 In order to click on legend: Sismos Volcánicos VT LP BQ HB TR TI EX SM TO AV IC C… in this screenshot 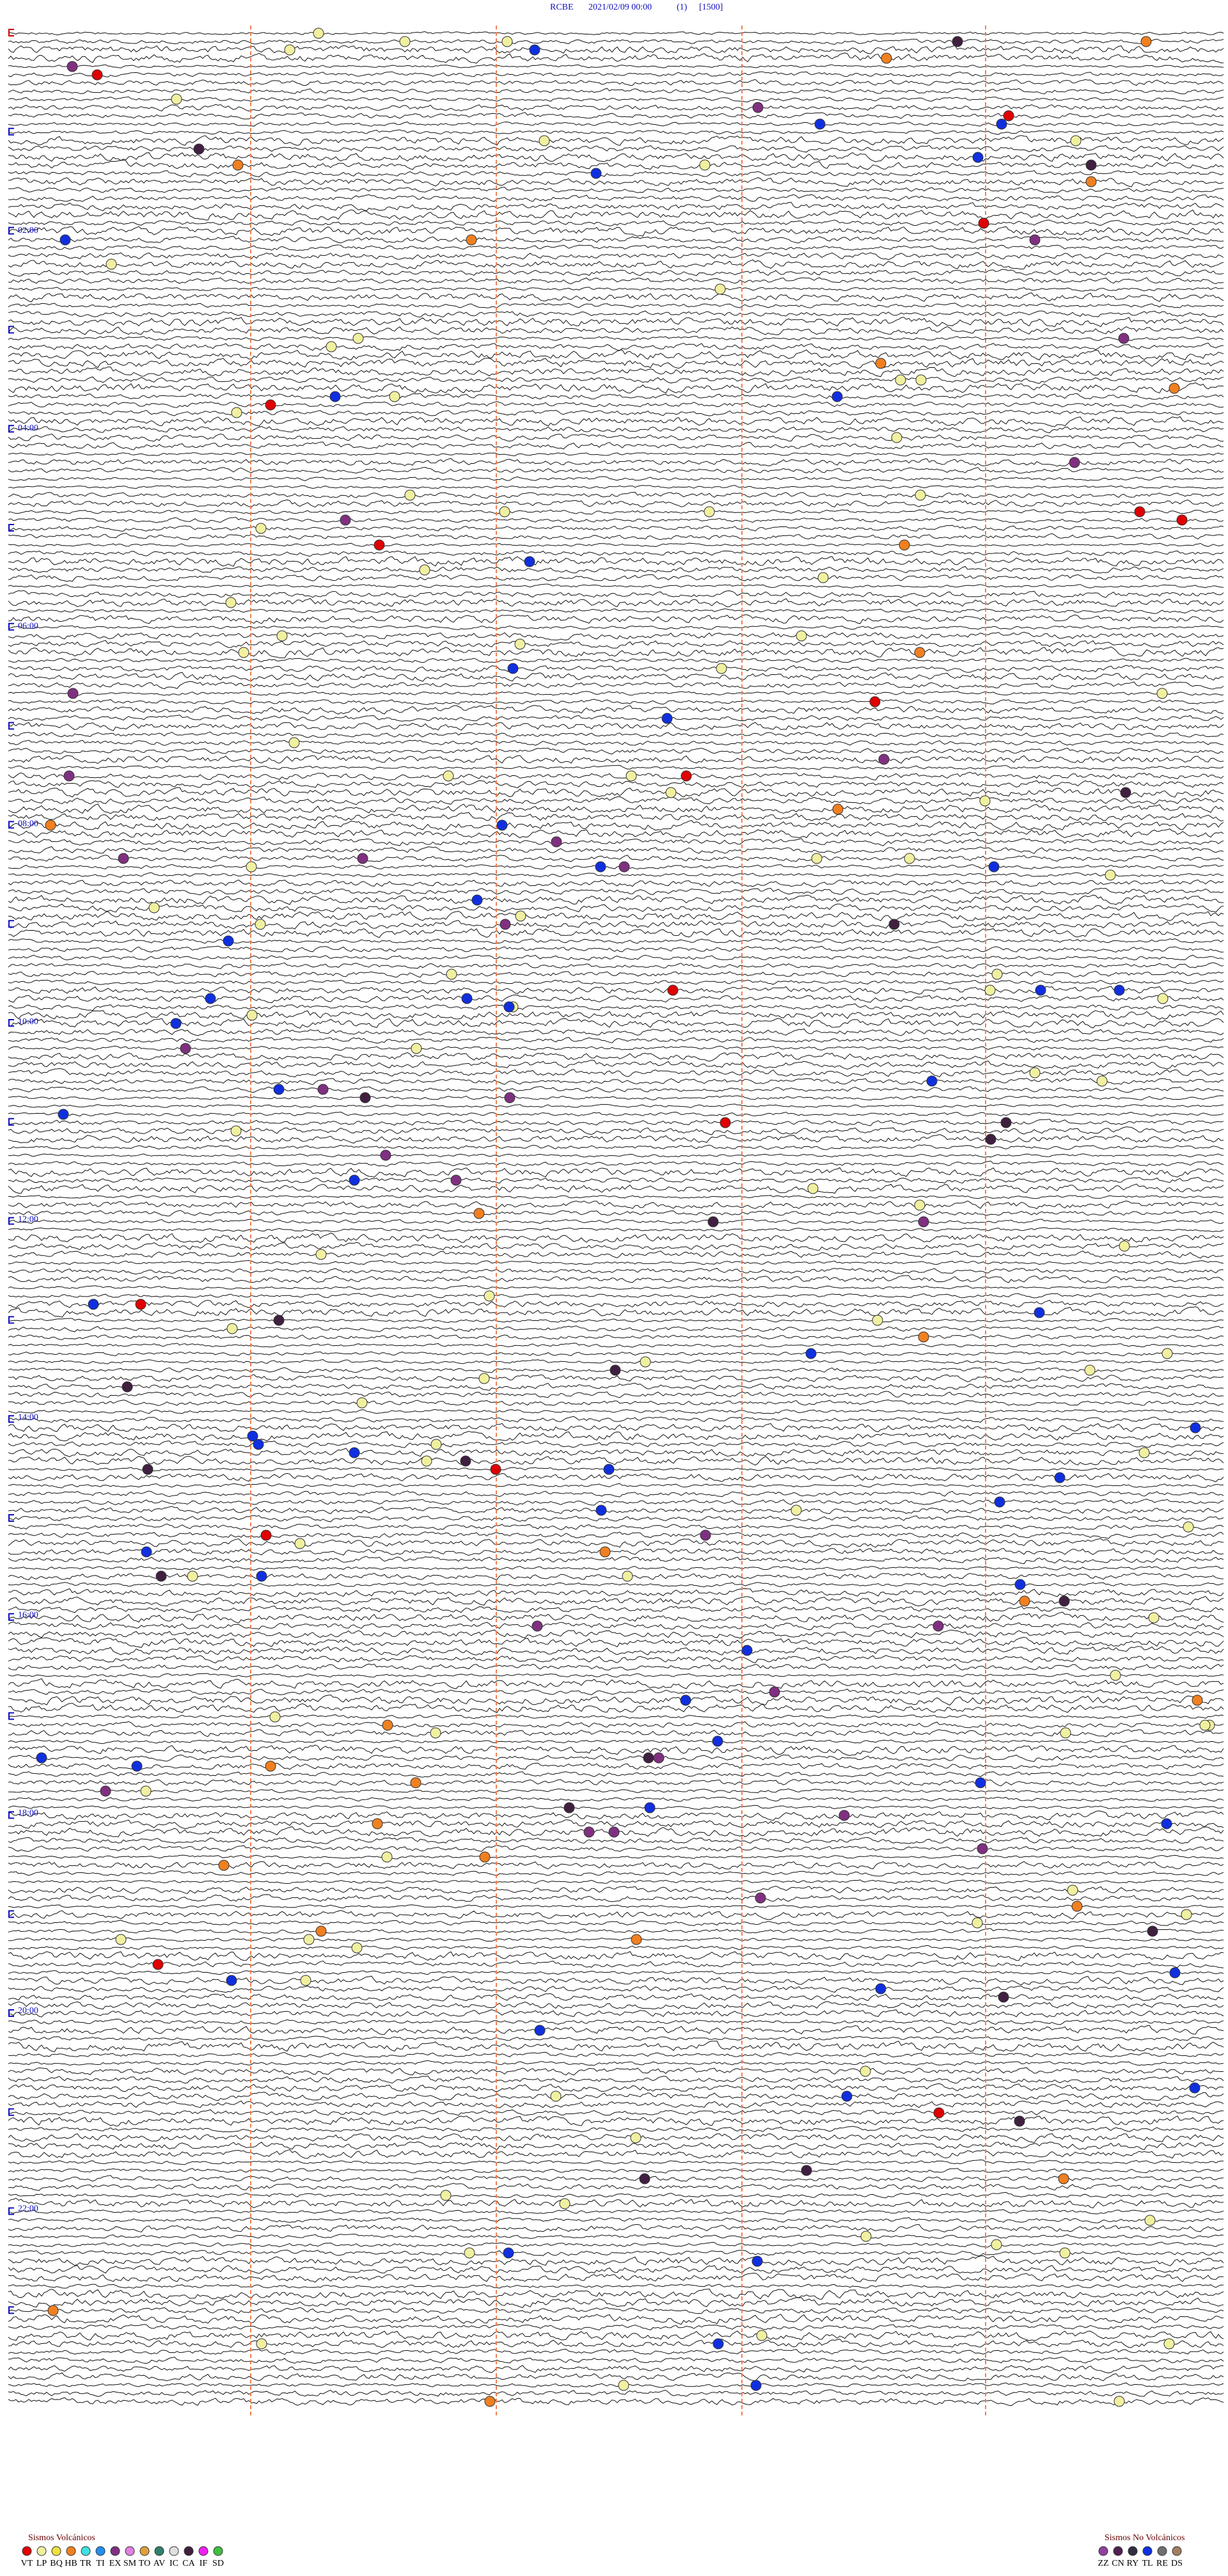, I will do `click(603, 2550)`.